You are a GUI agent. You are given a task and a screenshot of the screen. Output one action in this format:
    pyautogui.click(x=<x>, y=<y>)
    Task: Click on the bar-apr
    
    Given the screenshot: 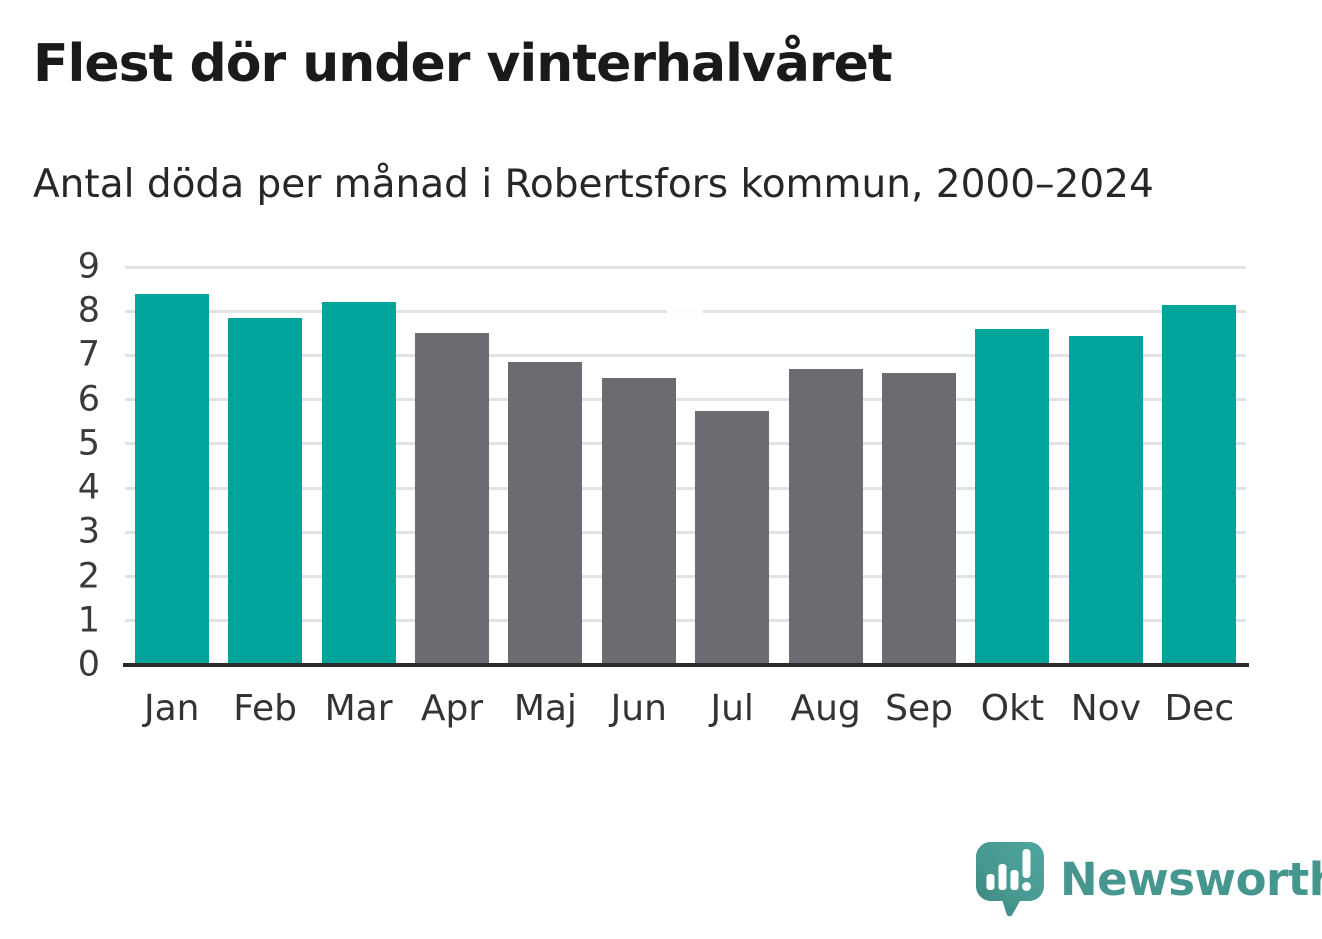 What is the action you would take?
    pyautogui.click(x=451, y=499)
    